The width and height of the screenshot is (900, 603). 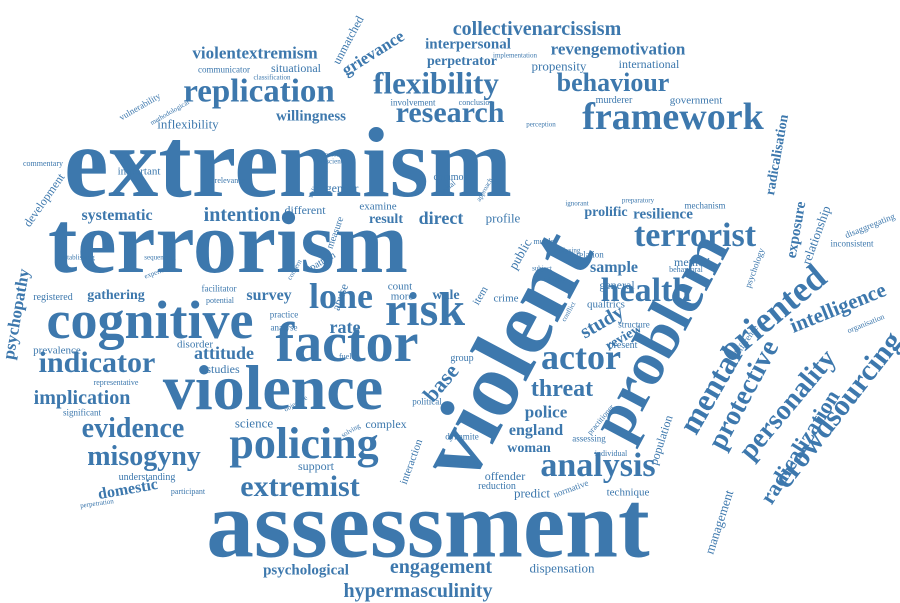 I want to click on word-evidence: evidence, so click(x=133, y=428).